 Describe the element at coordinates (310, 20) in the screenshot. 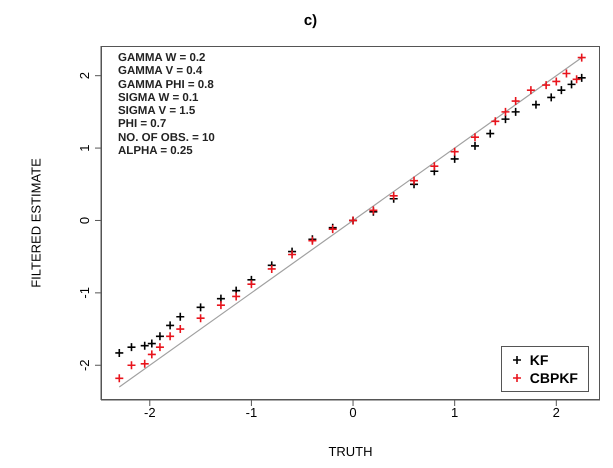

I see `chart-title: c)` at that location.